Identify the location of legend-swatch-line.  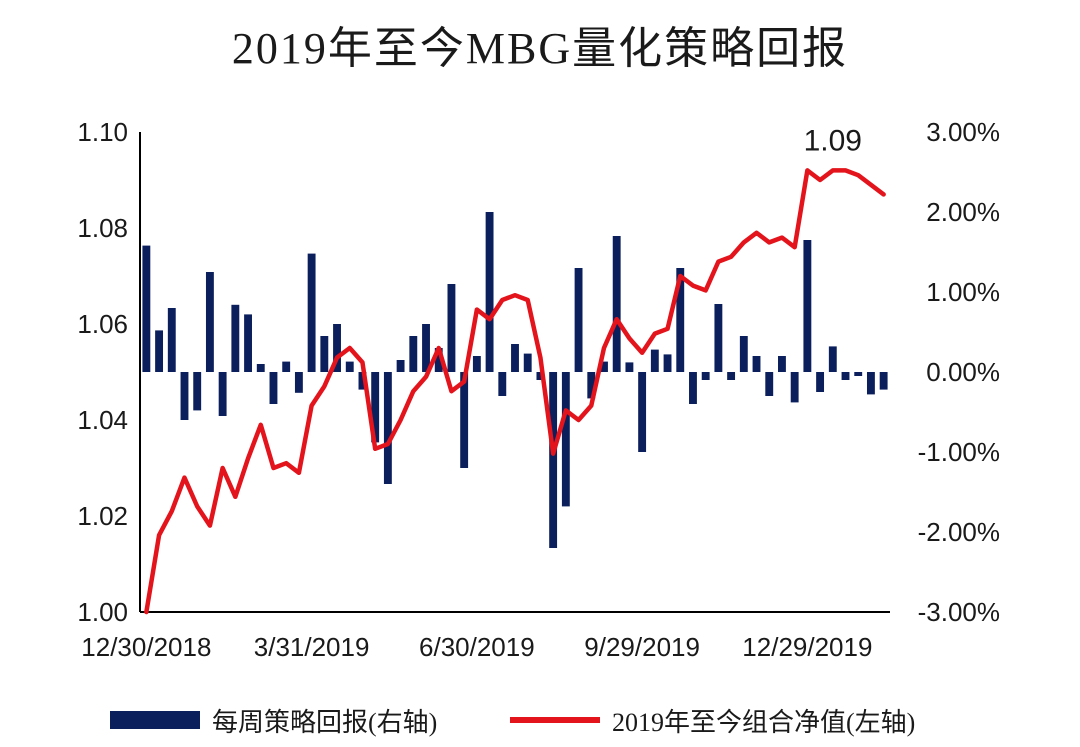
(555, 720).